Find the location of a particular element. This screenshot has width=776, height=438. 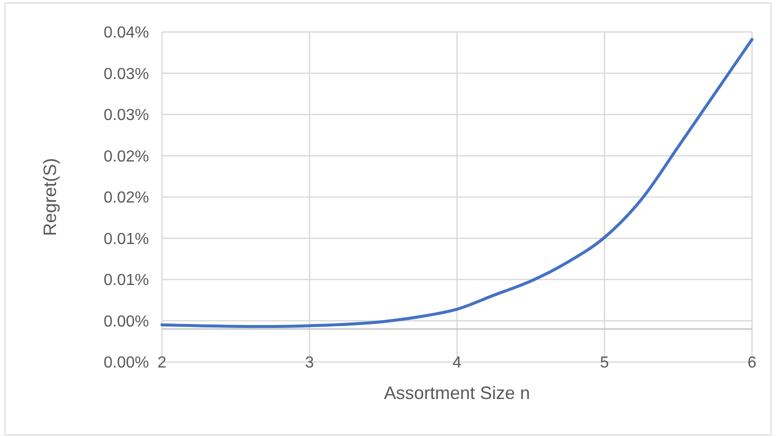

x-tick-label: 2 is located at coordinates (162, 363).